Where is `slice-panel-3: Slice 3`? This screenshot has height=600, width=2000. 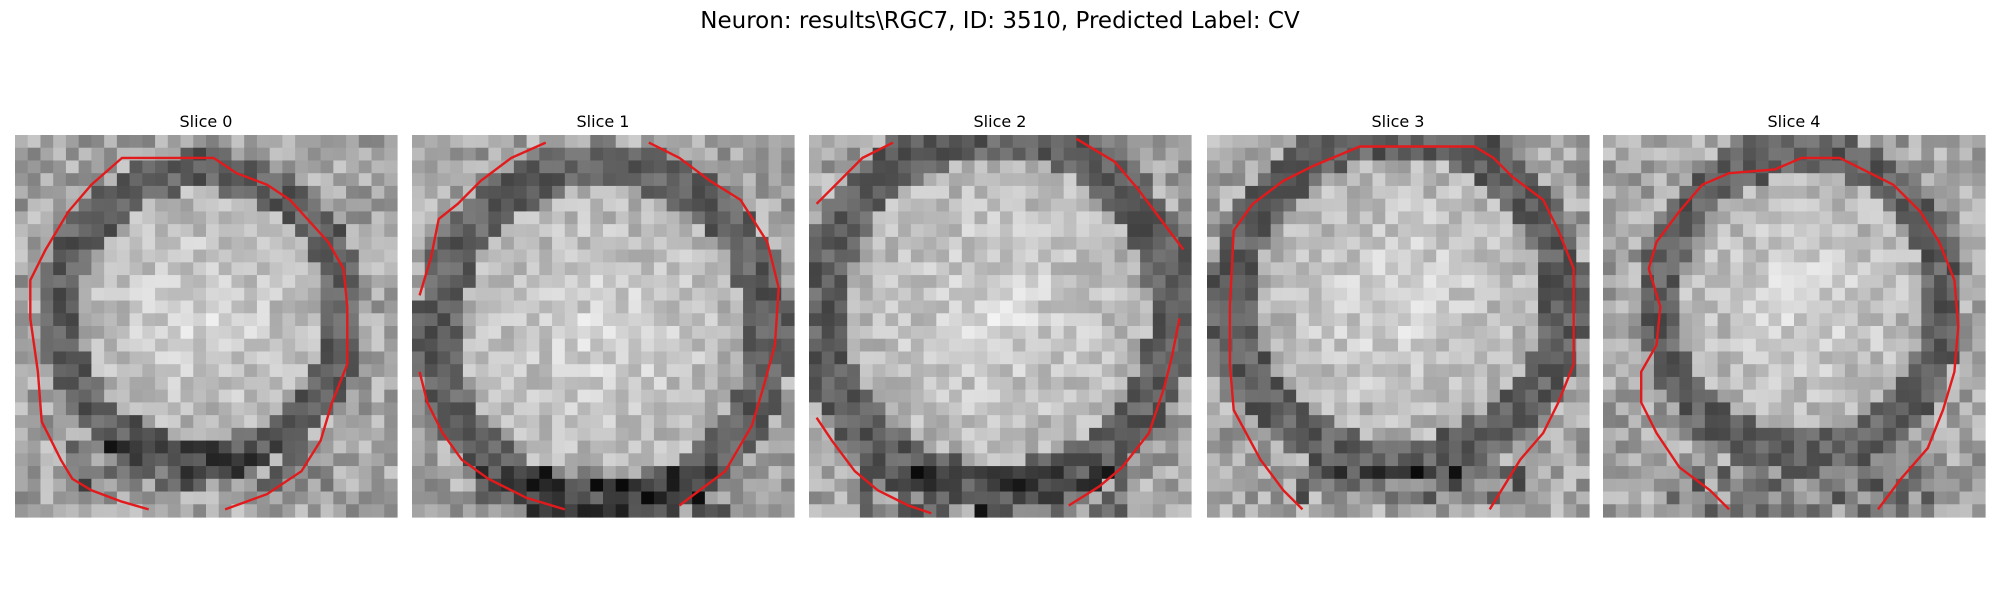 slice-panel-3: Slice 3 is located at coordinates (1398, 315).